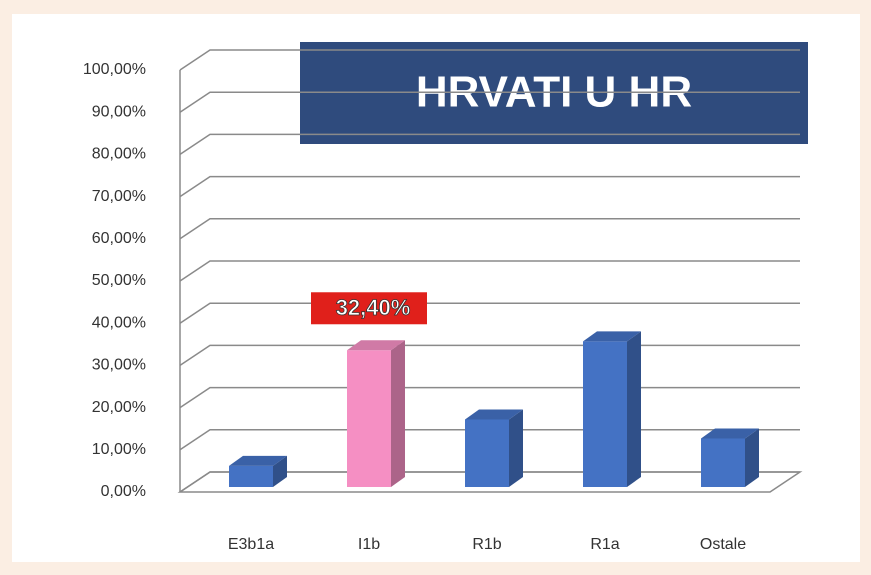  Describe the element at coordinates (119, 238) in the screenshot. I see `y-tick-label: 60,00%` at that location.